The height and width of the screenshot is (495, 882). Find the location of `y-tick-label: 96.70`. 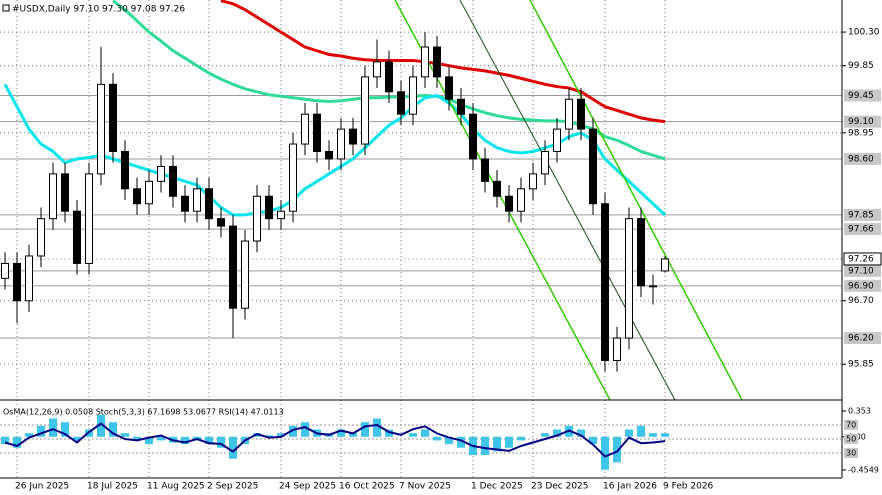

y-tick-label: 96.70 is located at coordinates (861, 301).